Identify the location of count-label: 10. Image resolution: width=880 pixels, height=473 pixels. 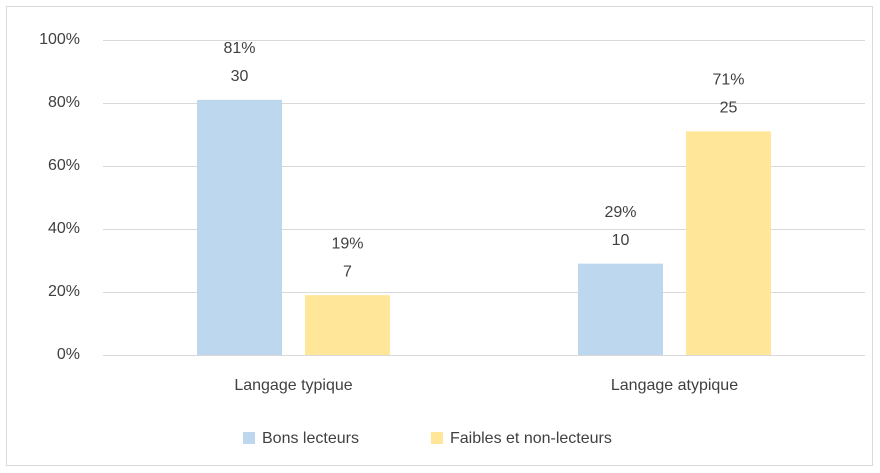
(621, 240).